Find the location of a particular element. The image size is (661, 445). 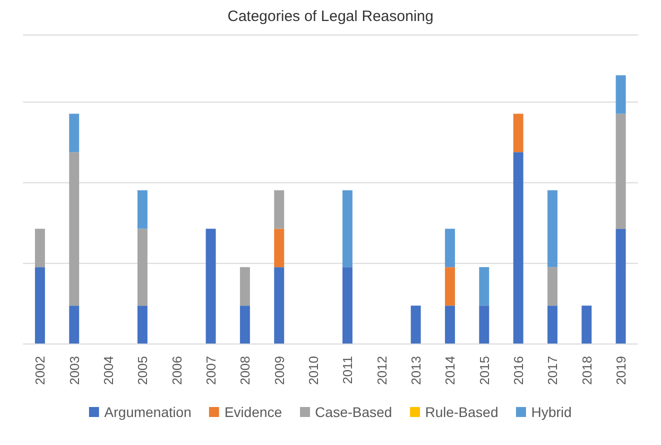

x-tick-label: 2012 is located at coordinates (382, 370).